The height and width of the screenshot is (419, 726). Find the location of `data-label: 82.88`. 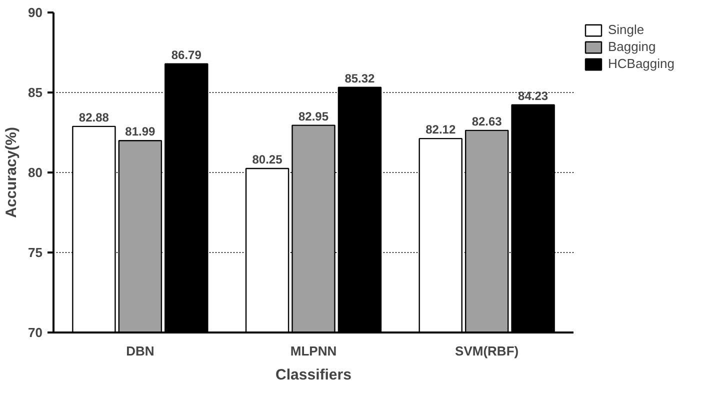

data-label: 82.88 is located at coordinates (94, 117).